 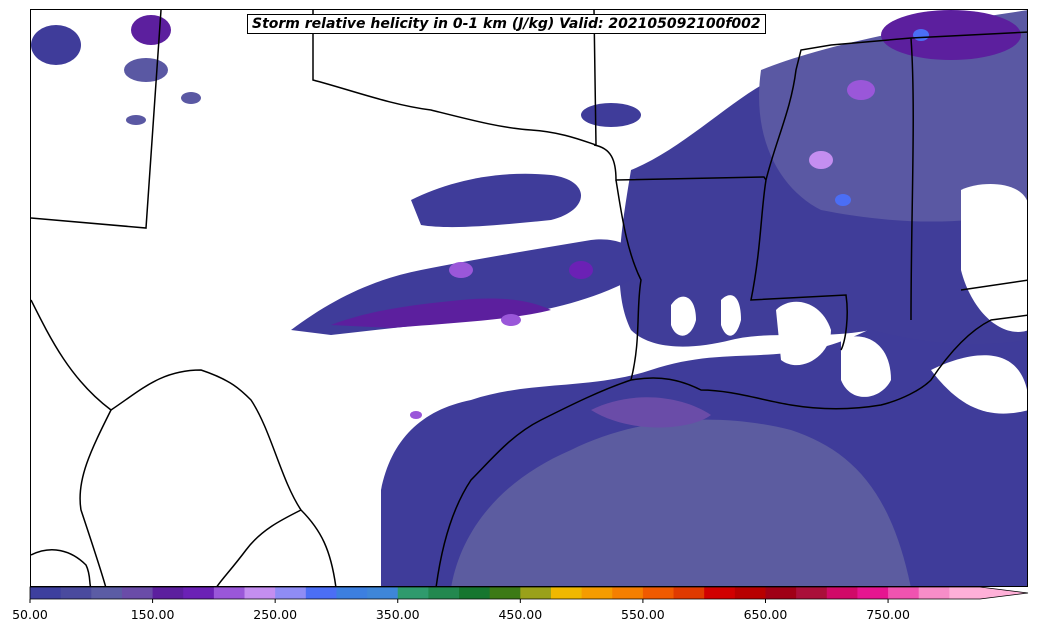 What do you see at coordinates (643, 614) in the screenshot?
I see `colorbar-tick-label: 550.00` at bounding box center [643, 614].